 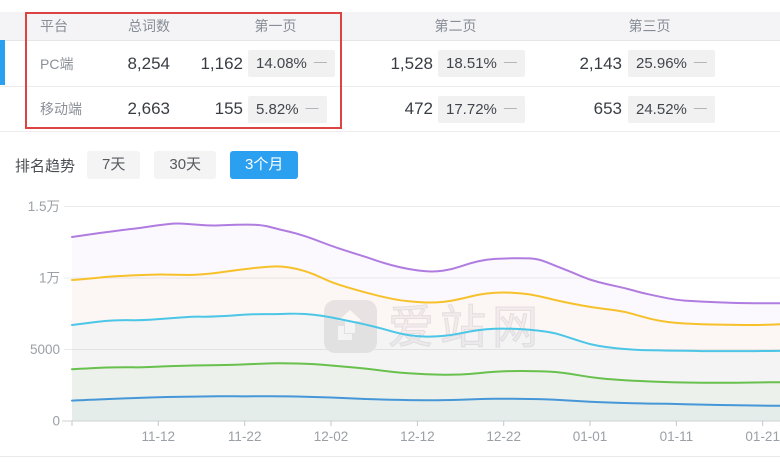 What do you see at coordinates (2, 62) in the screenshot?
I see `active-row-accent-bar` at bounding box center [2, 62].